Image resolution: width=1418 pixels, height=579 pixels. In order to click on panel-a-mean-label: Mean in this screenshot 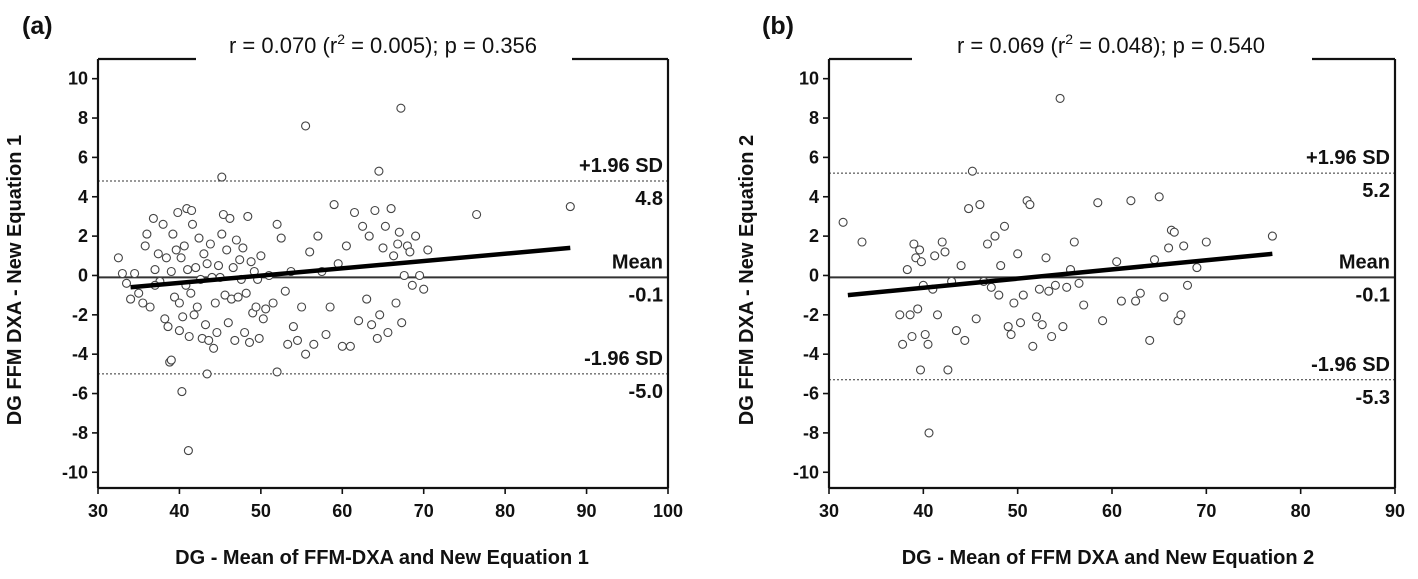, I will do `click(637, 262)`.